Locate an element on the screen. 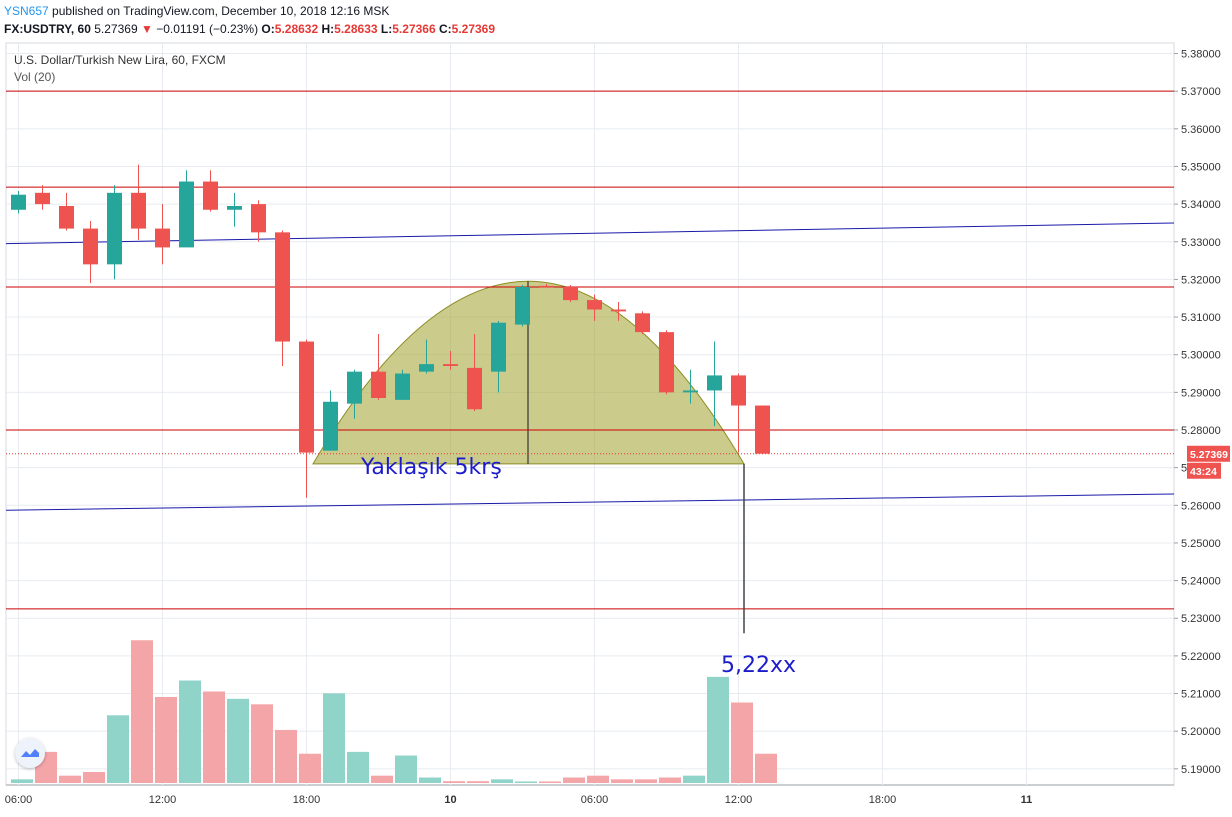 This screenshot has width=1232, height=817. last-price-badge-label: 5.27369 is located at coordinates (1209, 455).